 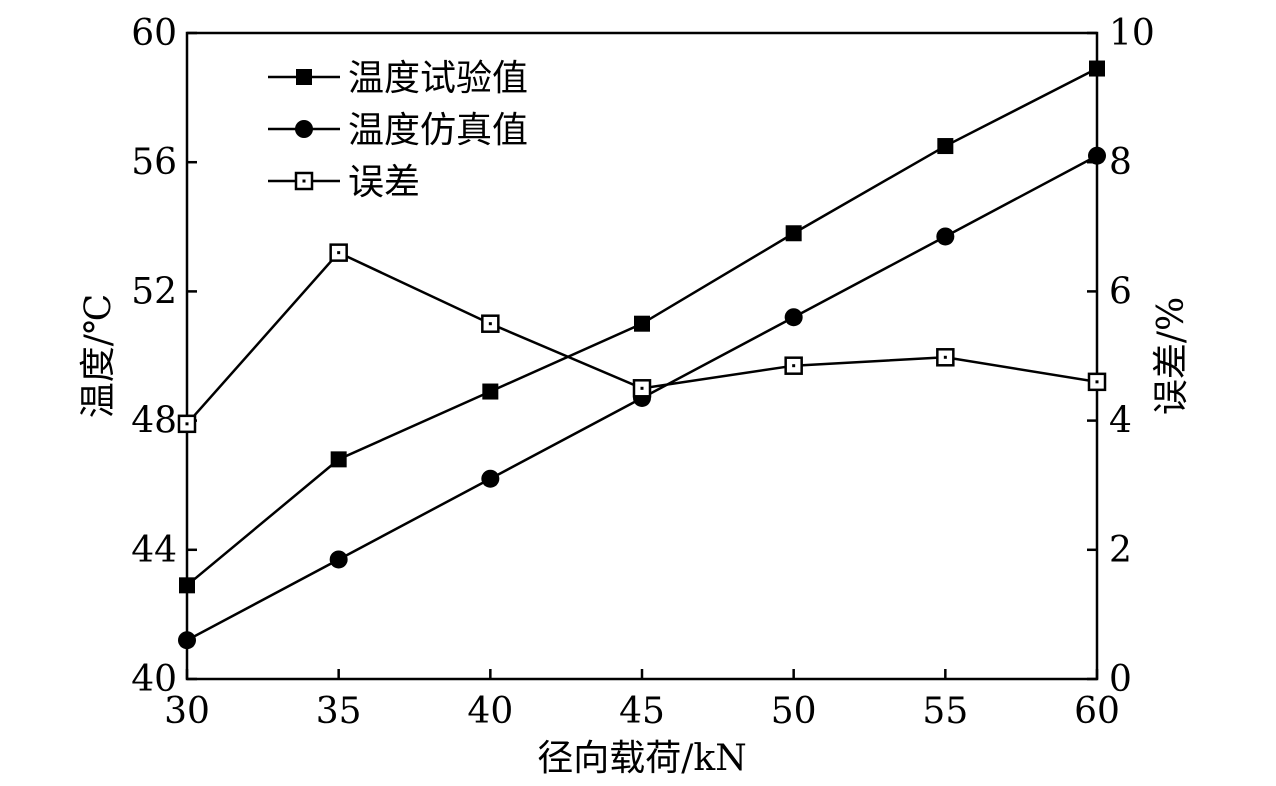 What do you see at coordinates (794, 711) in the screenshot?
I see `x-tick-label: 50` at bounding box center [794, 711].